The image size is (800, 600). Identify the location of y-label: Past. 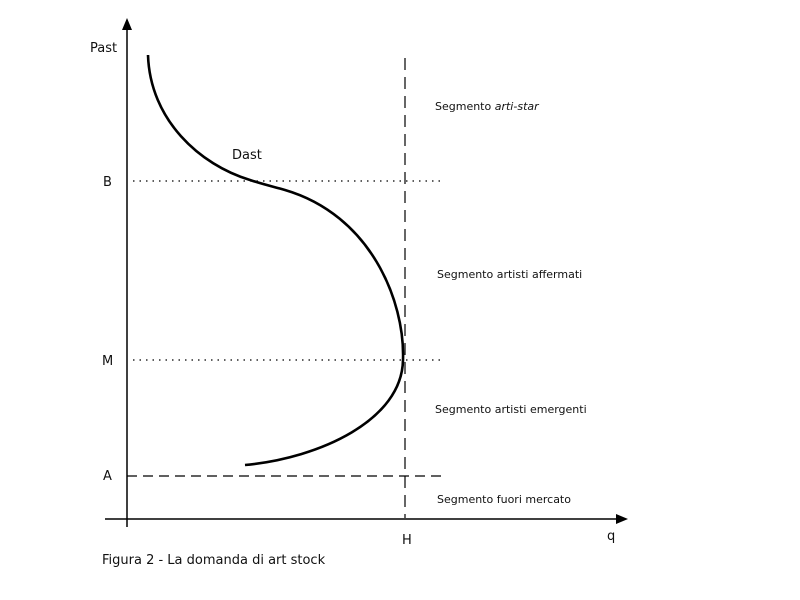
(103, 48).